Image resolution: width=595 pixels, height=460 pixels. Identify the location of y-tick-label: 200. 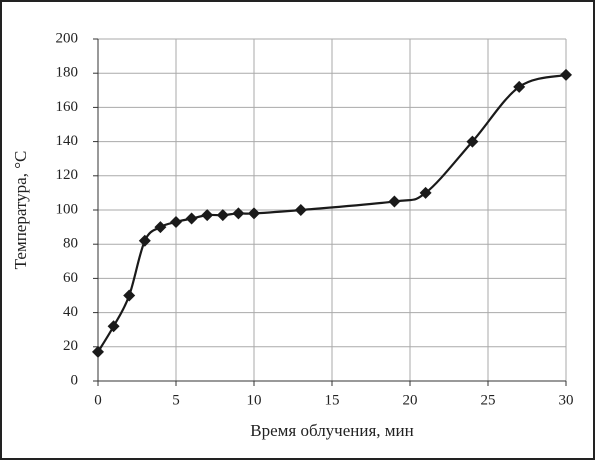
(67, 38).